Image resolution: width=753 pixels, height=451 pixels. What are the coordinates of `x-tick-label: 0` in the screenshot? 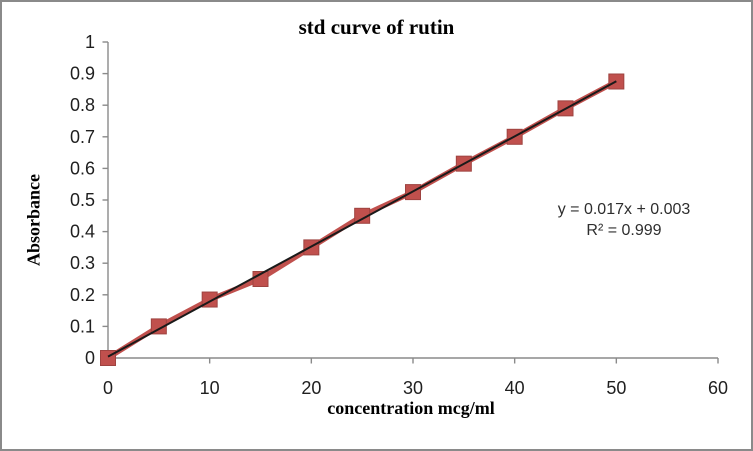 It's located at (108, 388).